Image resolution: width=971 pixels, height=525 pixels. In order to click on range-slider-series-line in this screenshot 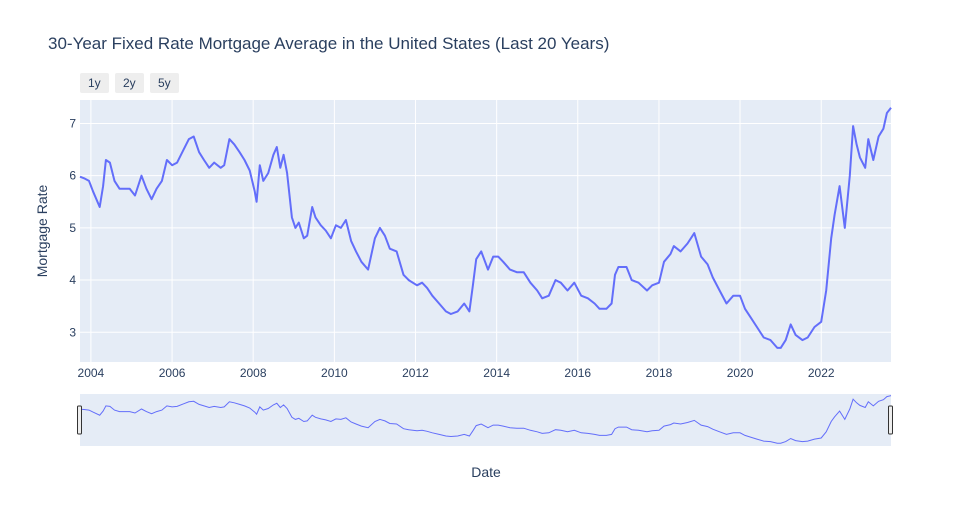, I will do `click(485, 419)`.